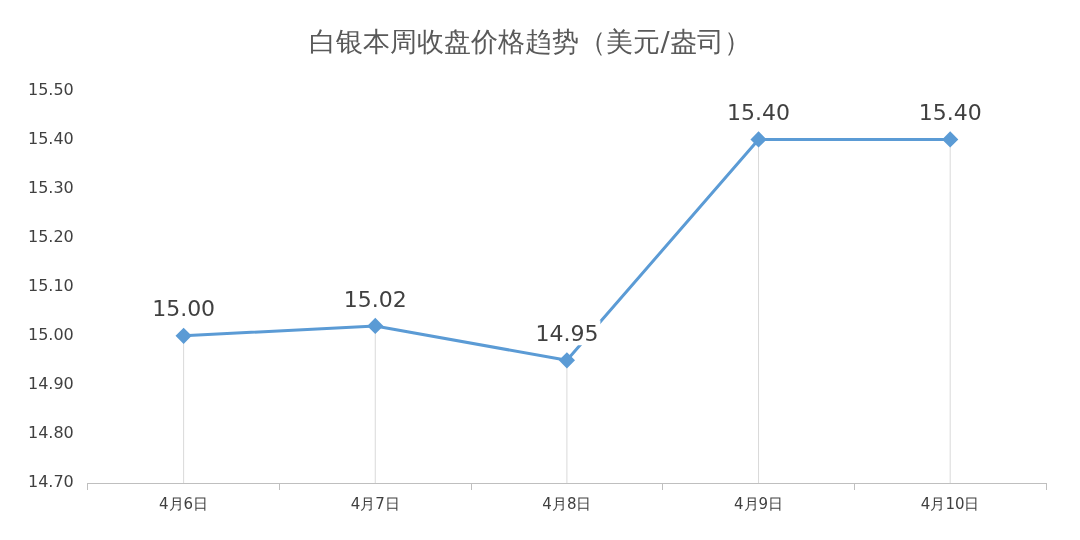 The image size is (1080, 540). Describe the element at coordinates (50, 236) in the screenshot. I see `y-tick-label: 15.20` at that location.